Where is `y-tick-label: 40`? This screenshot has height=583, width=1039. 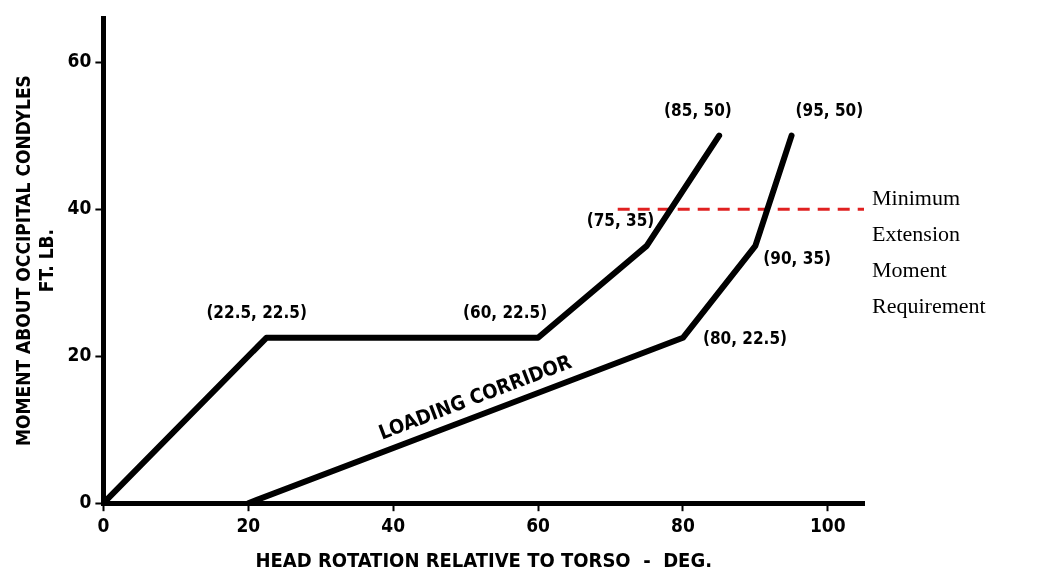 y-tick-label: 40 is located at coordinates (79, 207).